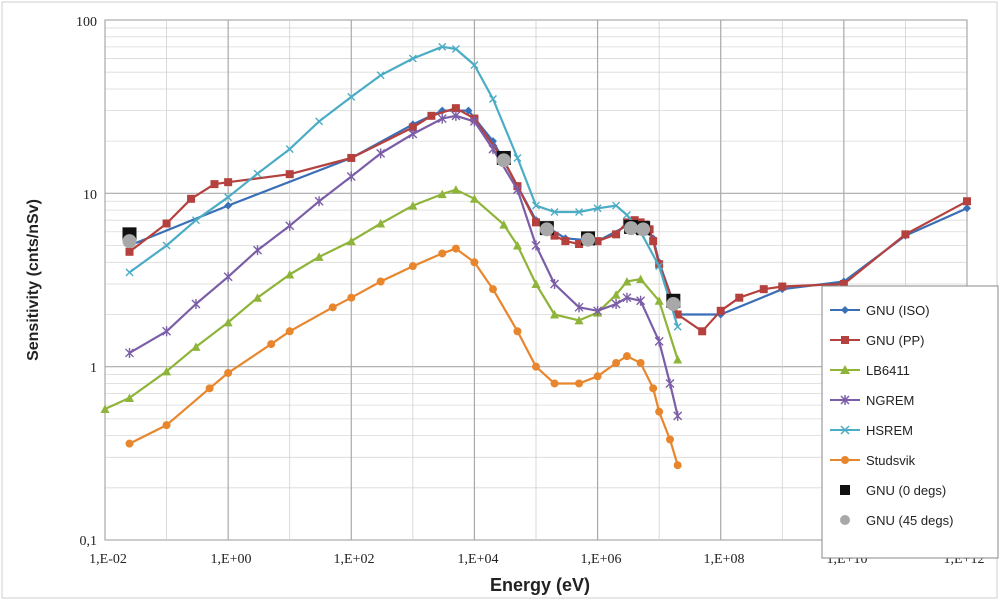 The width and height of the screenshot is (999, 600). I want to click on legend-item-gnu-45-degs: GNU (45 degs), so click(896, 520).